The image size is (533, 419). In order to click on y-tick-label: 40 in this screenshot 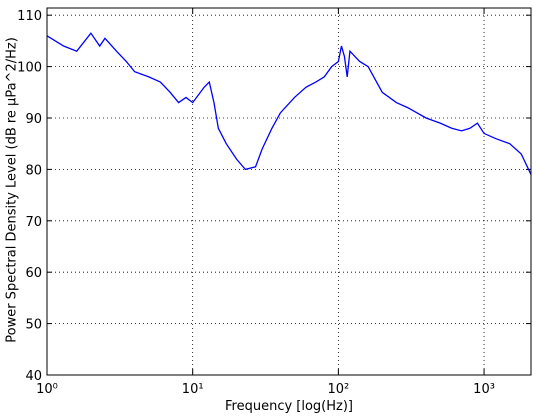, I will do `click(33, 376)`.